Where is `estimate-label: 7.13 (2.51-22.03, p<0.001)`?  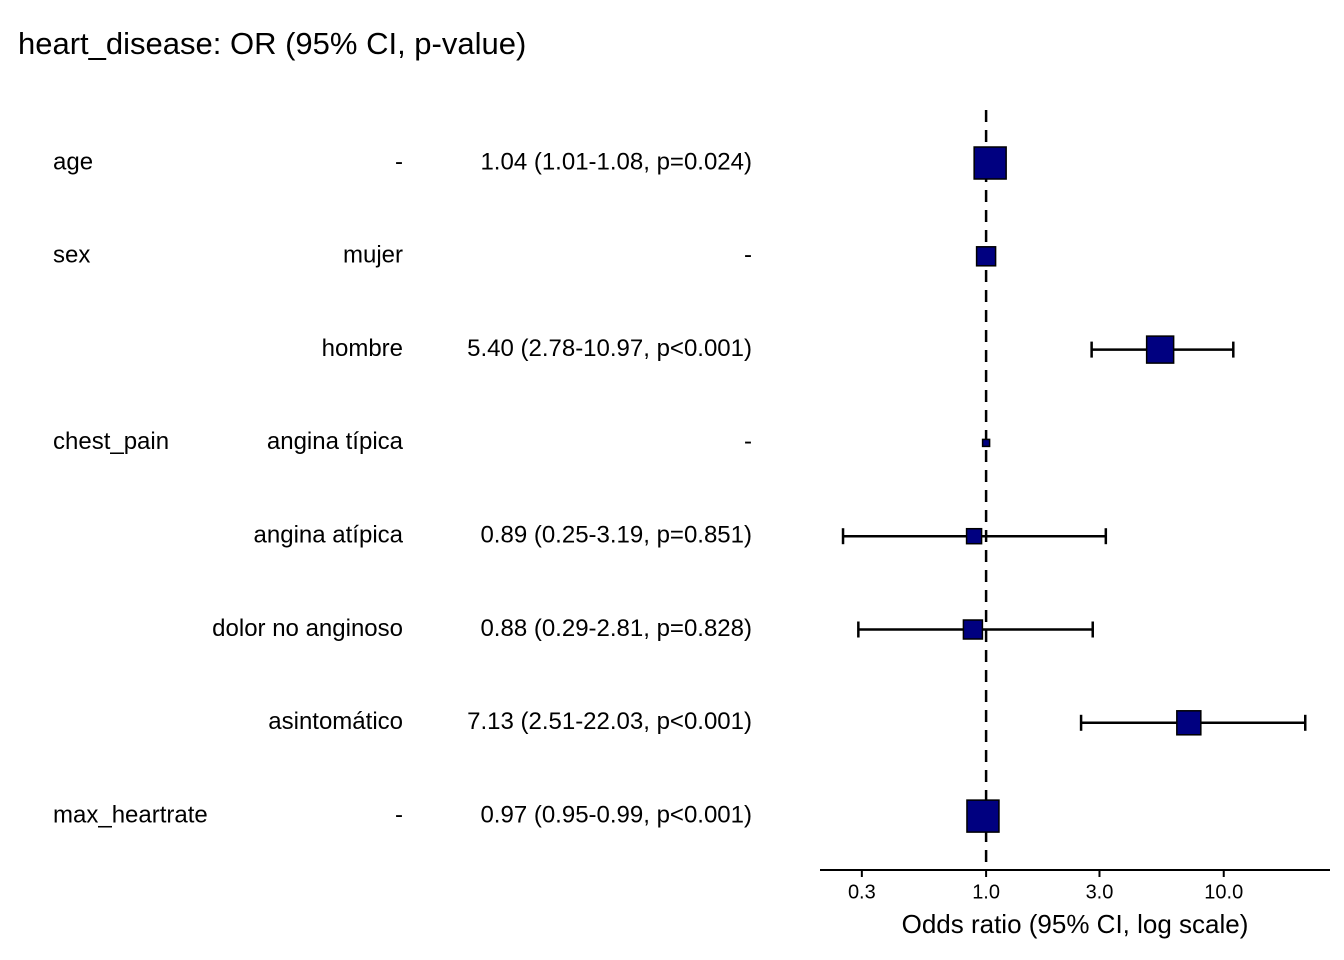
estimate-label: 7.13 (2.51-22.03, p<0.001) is located at coordinates (609, 721).